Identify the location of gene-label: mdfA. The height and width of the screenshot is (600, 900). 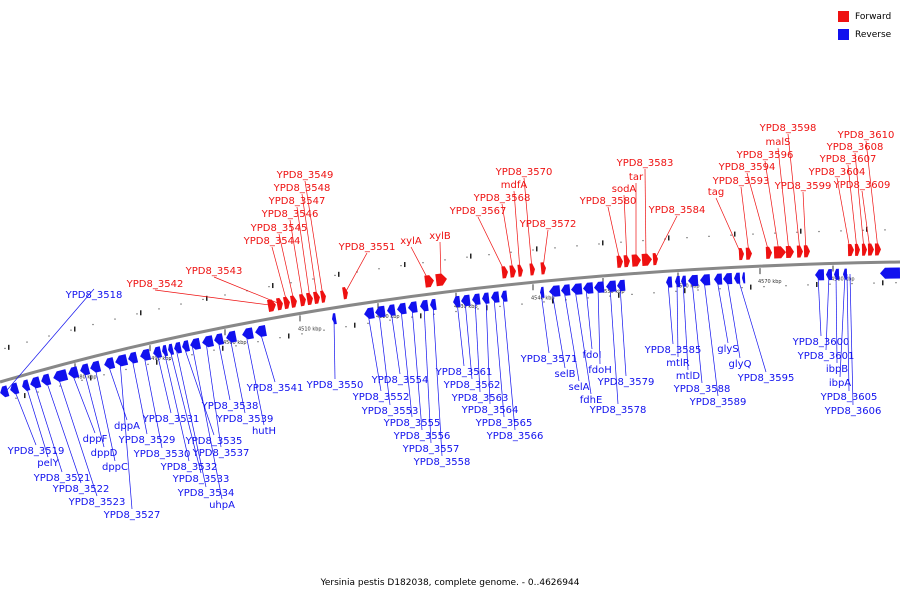
(514, 185).